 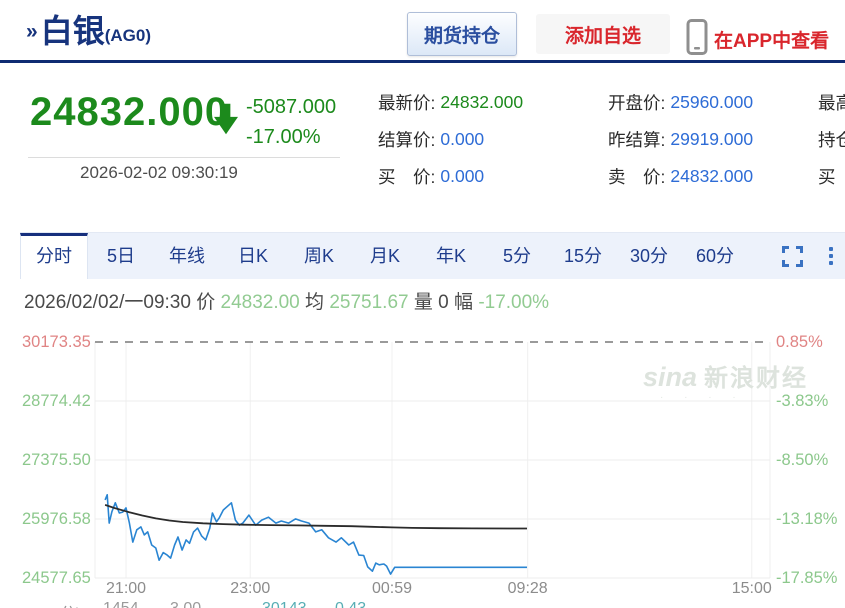 What do you see at coordinates (392, 588) in the screenshot?
I see `x-axis-label: 00:59` at bounding box center [392, 588].